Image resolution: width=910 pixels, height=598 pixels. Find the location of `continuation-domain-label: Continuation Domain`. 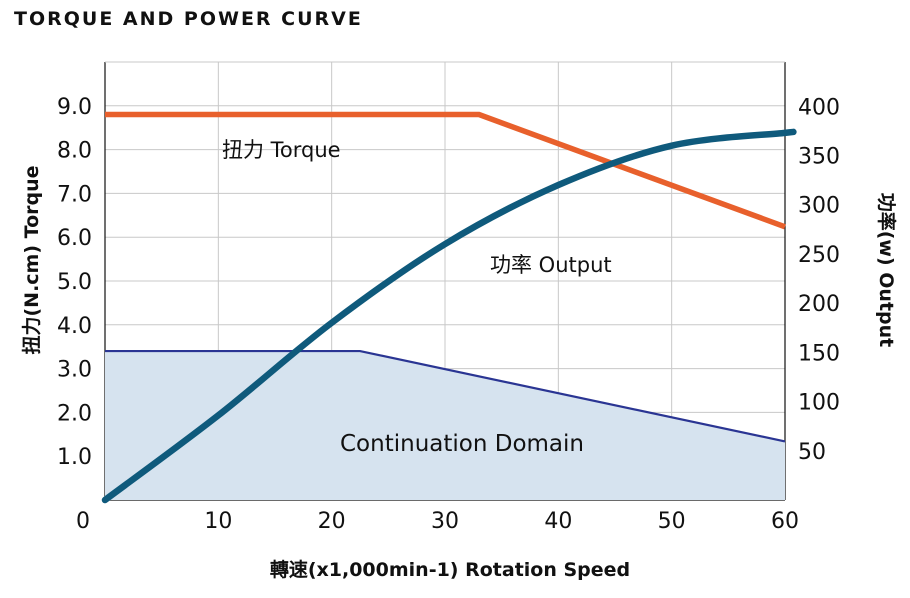

continuation-domain-label: Continuation Domain is located at coordinates (462, 444).